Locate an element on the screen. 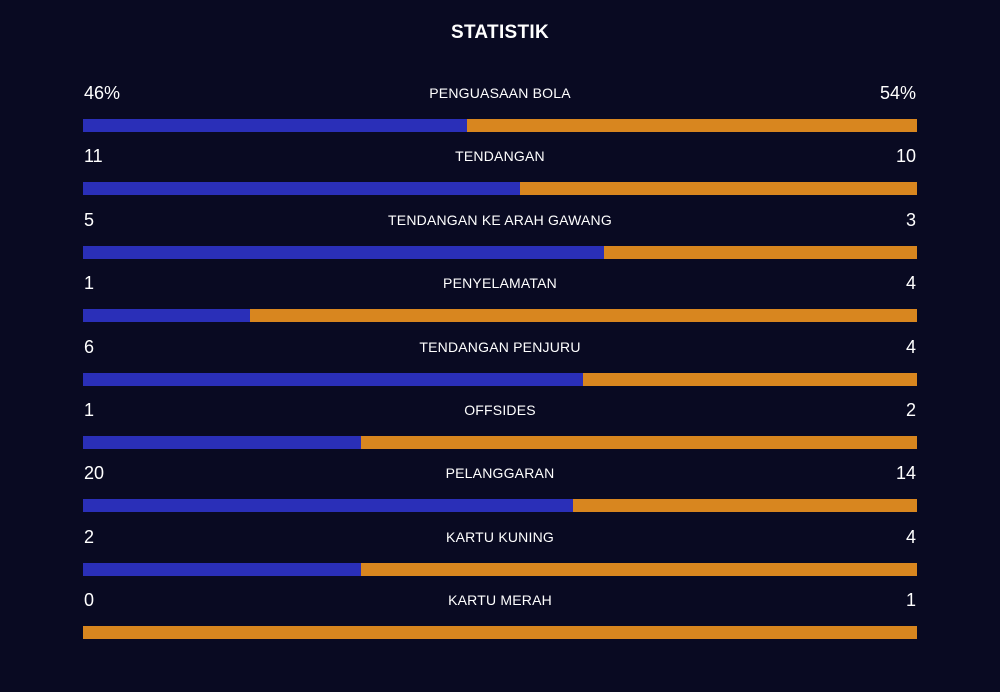  stat-label: TENDANGAN PENJURU is located at coordinates (500, 346).